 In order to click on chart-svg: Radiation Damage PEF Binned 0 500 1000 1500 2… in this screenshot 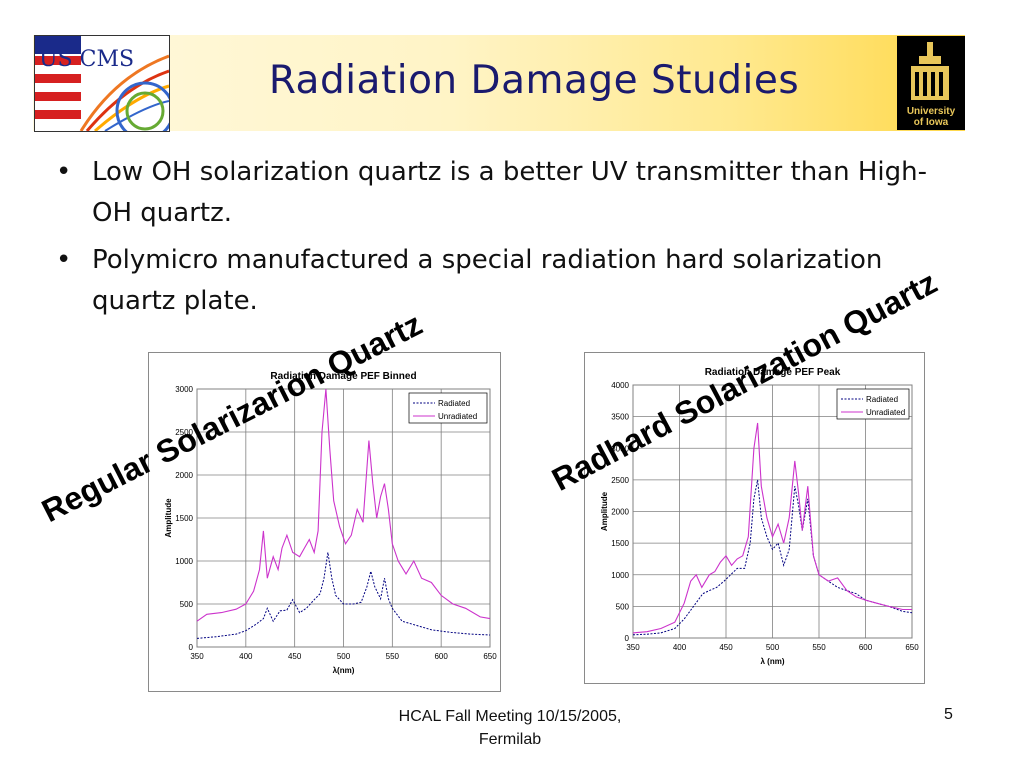, I will do `click(330, 523)`.